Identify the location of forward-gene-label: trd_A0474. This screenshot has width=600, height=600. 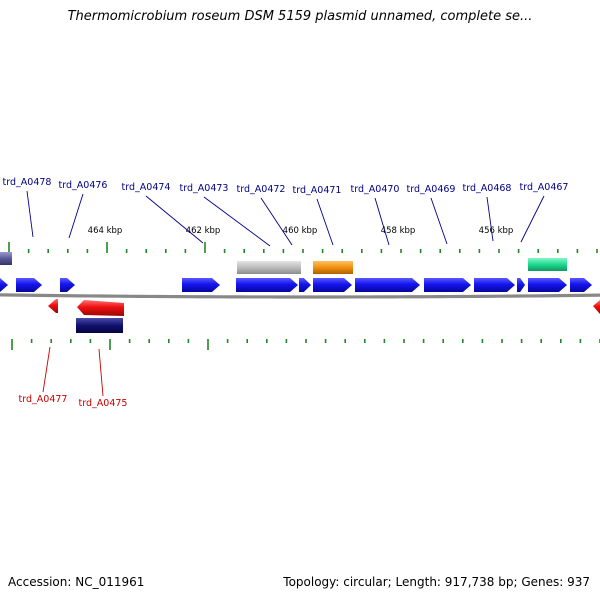
(146, 187).